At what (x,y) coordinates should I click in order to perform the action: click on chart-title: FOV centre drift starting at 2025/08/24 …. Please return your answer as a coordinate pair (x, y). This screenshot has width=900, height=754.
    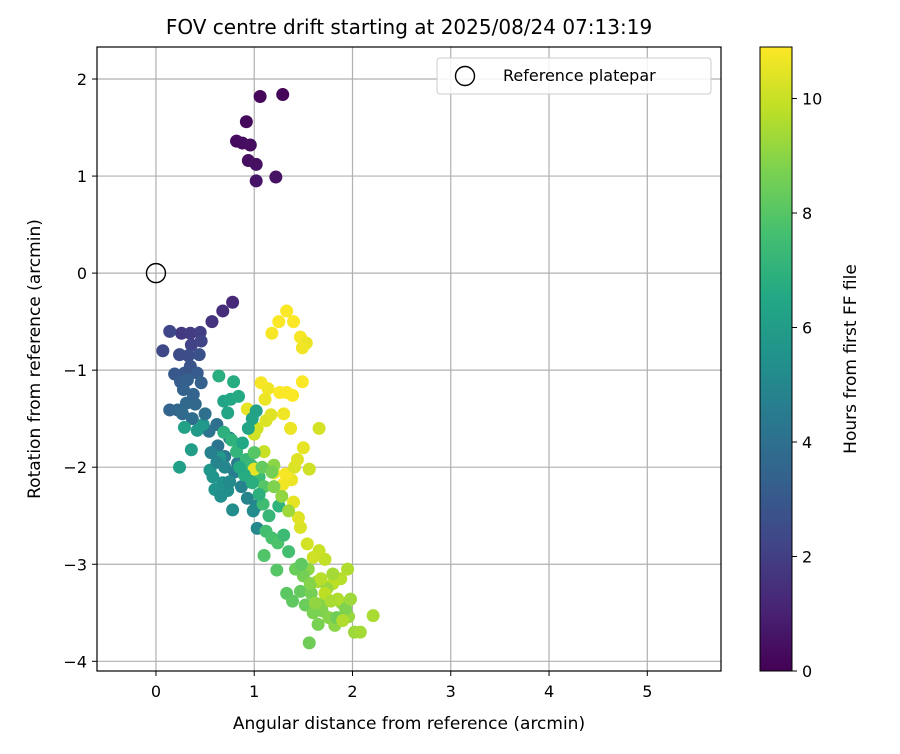
    Looking at the image, I should click on (409, 27).